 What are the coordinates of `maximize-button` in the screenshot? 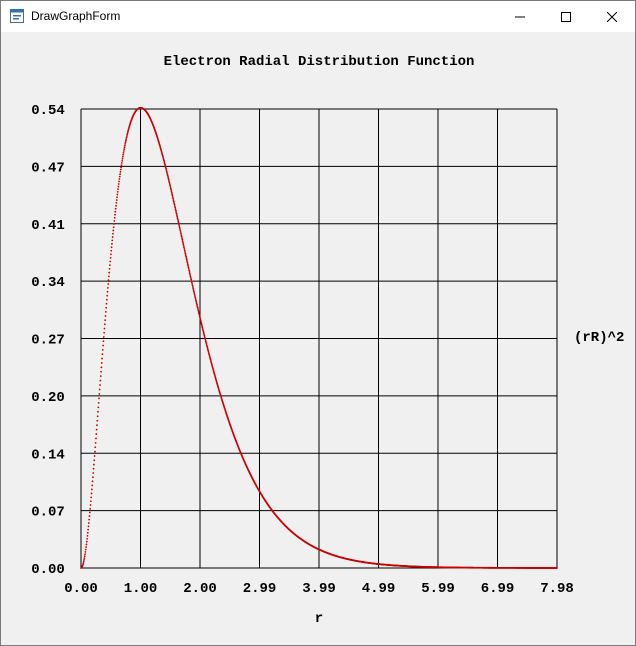 It's located at (566, 16).